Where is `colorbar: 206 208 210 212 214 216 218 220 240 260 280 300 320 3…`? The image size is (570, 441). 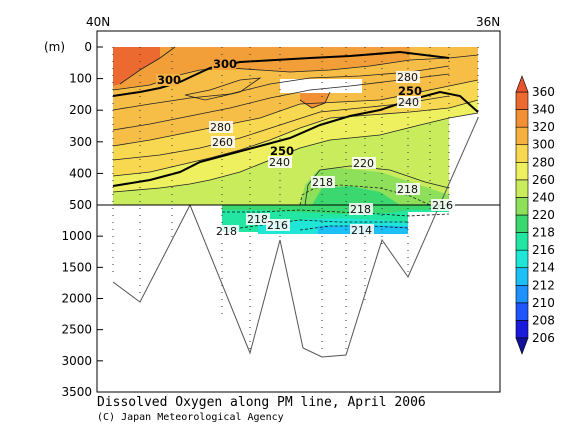 colorbar: 206 208 210 212 214 216 218 220 240 260 280 300 320 3… is located at coordinates (535, 215).